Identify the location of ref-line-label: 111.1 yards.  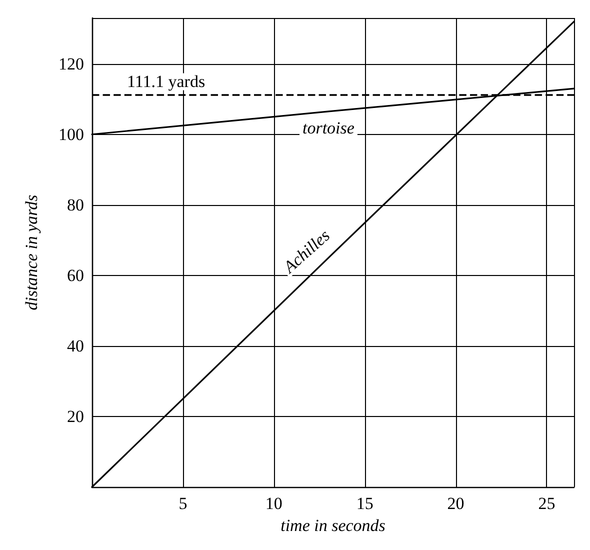
(166, 82).